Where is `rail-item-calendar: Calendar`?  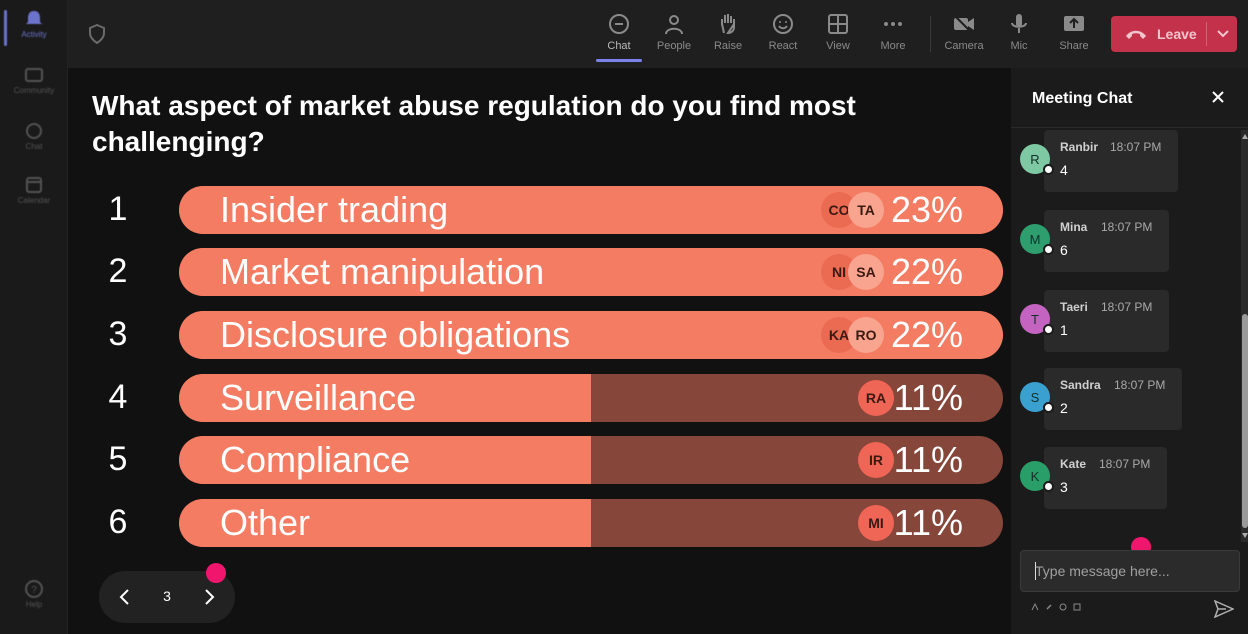 rail-item-calendar: Calendar is located at coordinates (34, 190).